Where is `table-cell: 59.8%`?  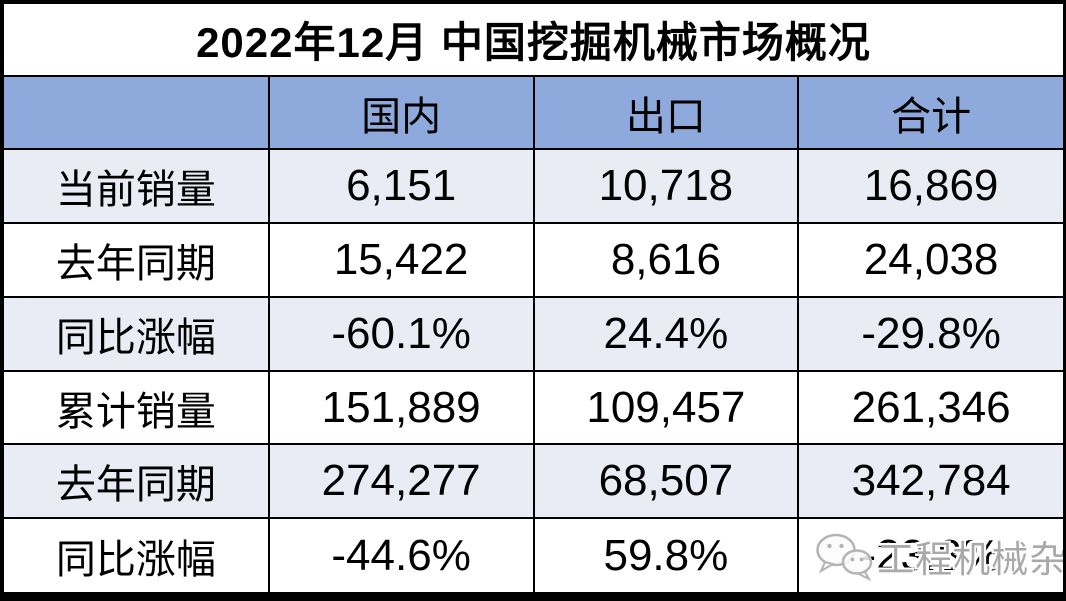 table-cell: 59.8% is located at coordinates (666, 554).